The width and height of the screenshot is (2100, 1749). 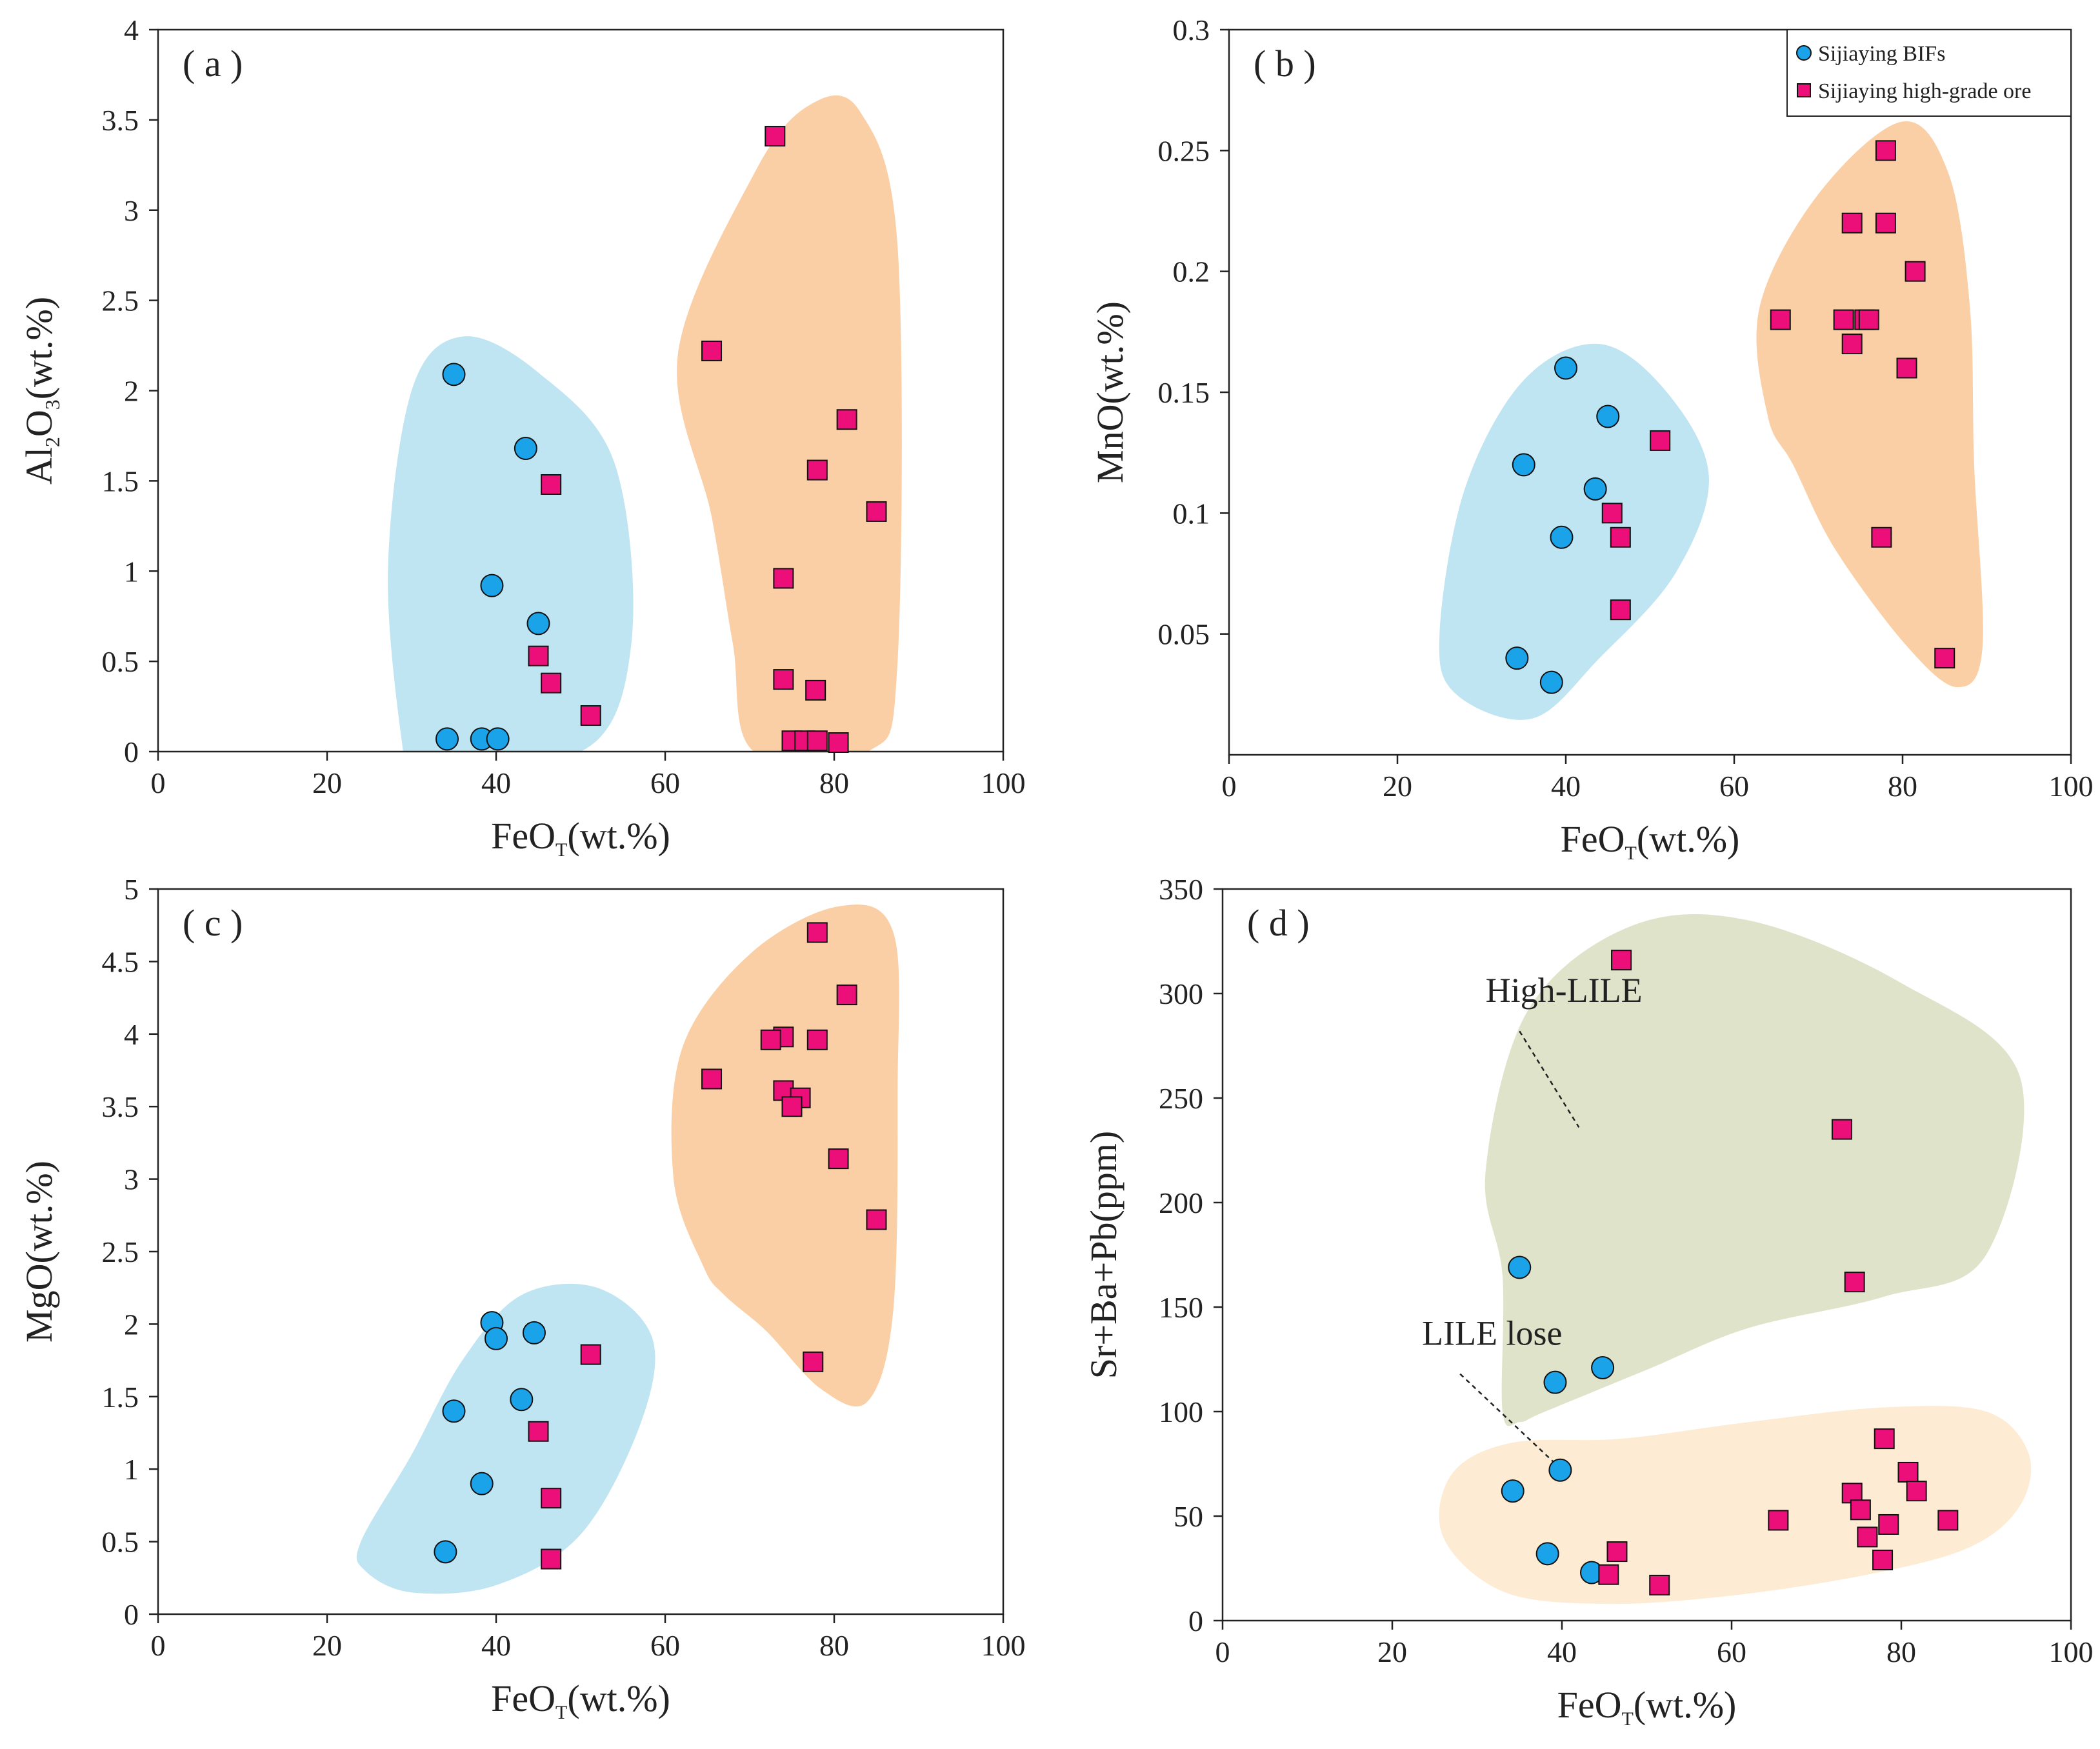 I want to click on y-tick-label: 3, so click(x=131, y=210).